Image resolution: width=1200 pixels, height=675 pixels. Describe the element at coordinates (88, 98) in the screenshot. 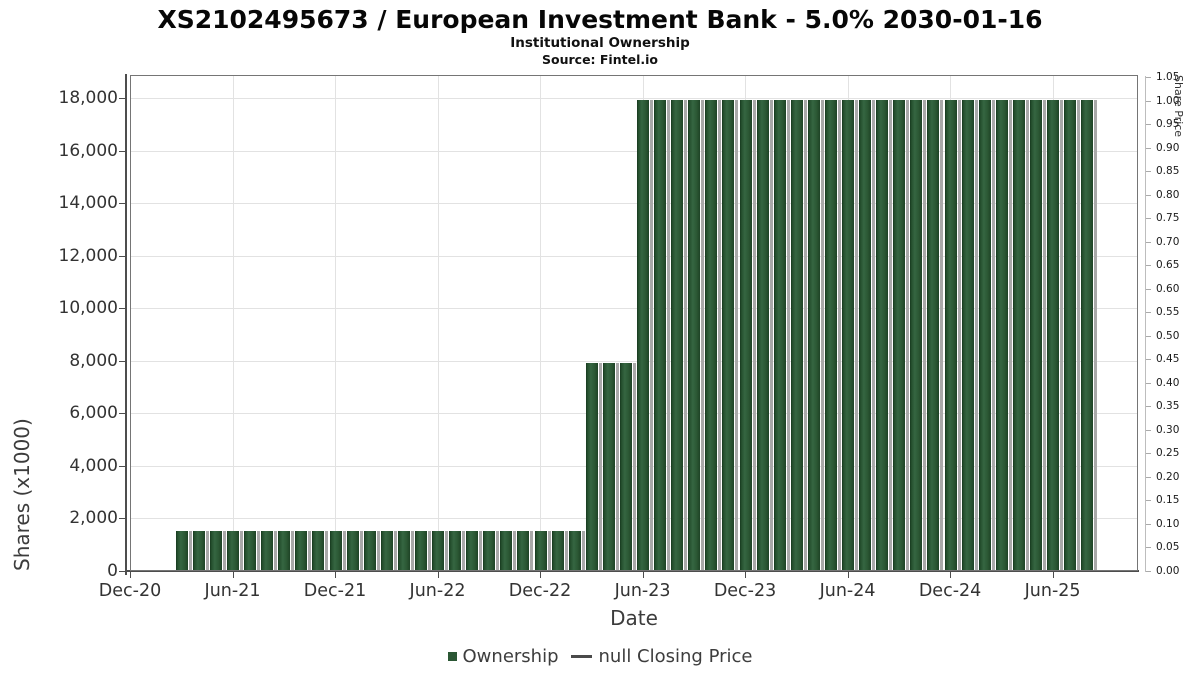

I see `y-tick-label: 18,000` at that location.